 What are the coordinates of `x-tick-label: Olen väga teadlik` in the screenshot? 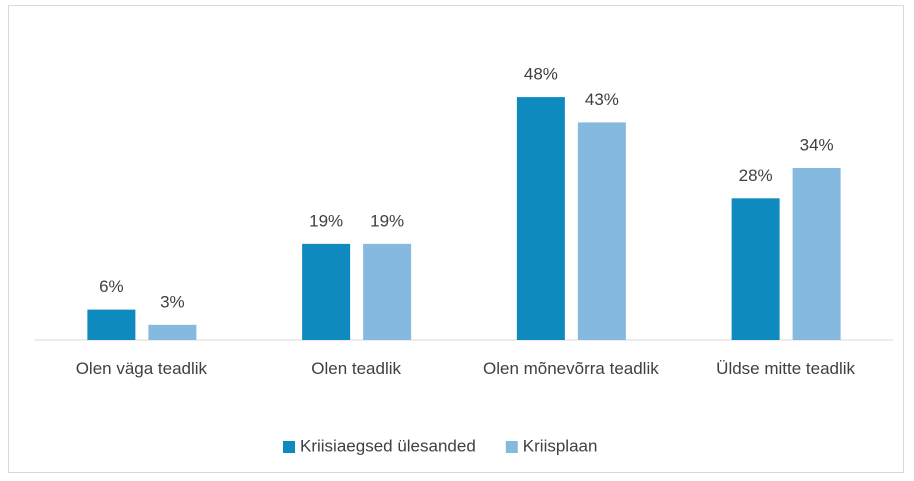 It's located at (141, 368).